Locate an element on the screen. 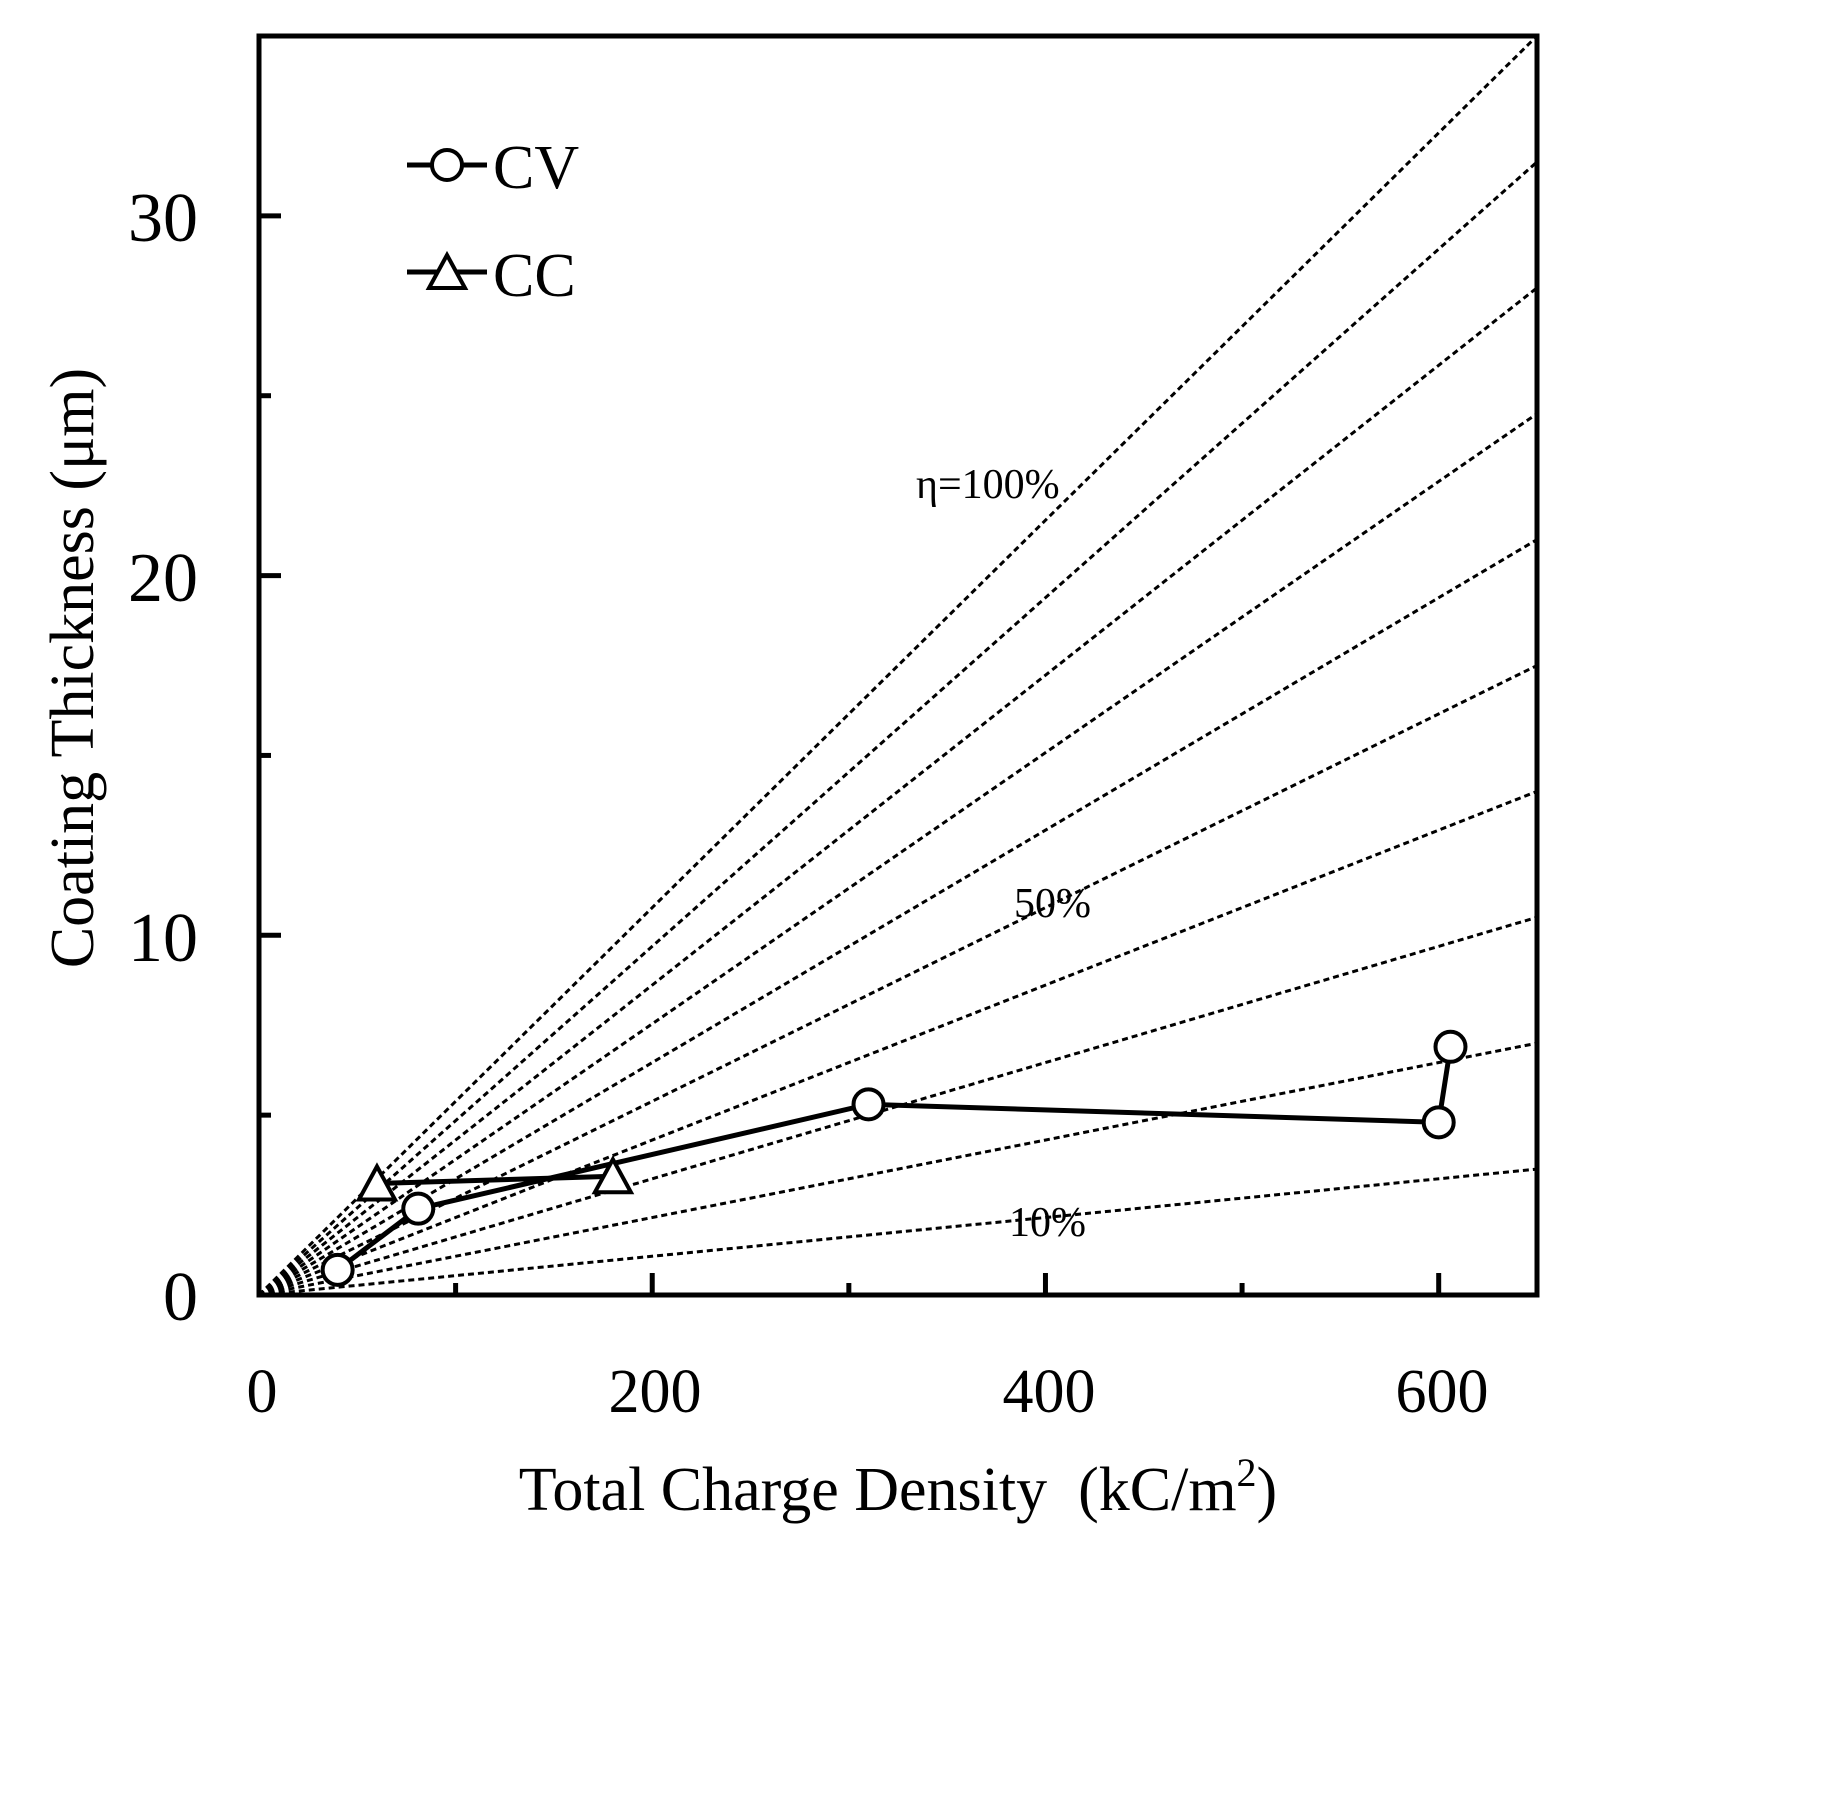 The width and height of the screenshot is (1842, 1811). annotation-50-percent: 50% is located at coordinates (1052, 904).